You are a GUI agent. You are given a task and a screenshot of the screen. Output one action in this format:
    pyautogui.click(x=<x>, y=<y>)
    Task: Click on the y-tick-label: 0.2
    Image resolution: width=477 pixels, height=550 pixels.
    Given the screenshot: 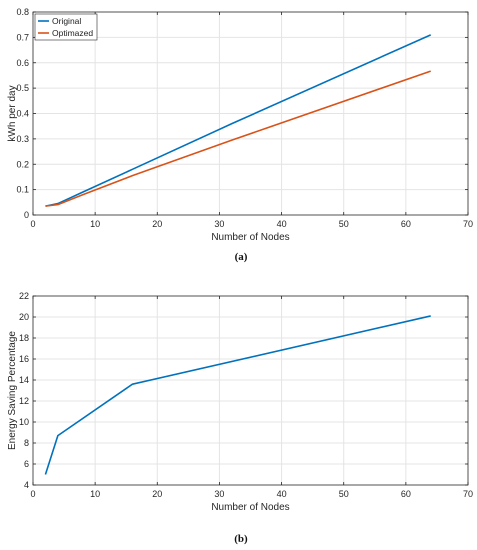 What is the action you would take?
    pyautogui.click(x=22, y=164)
    